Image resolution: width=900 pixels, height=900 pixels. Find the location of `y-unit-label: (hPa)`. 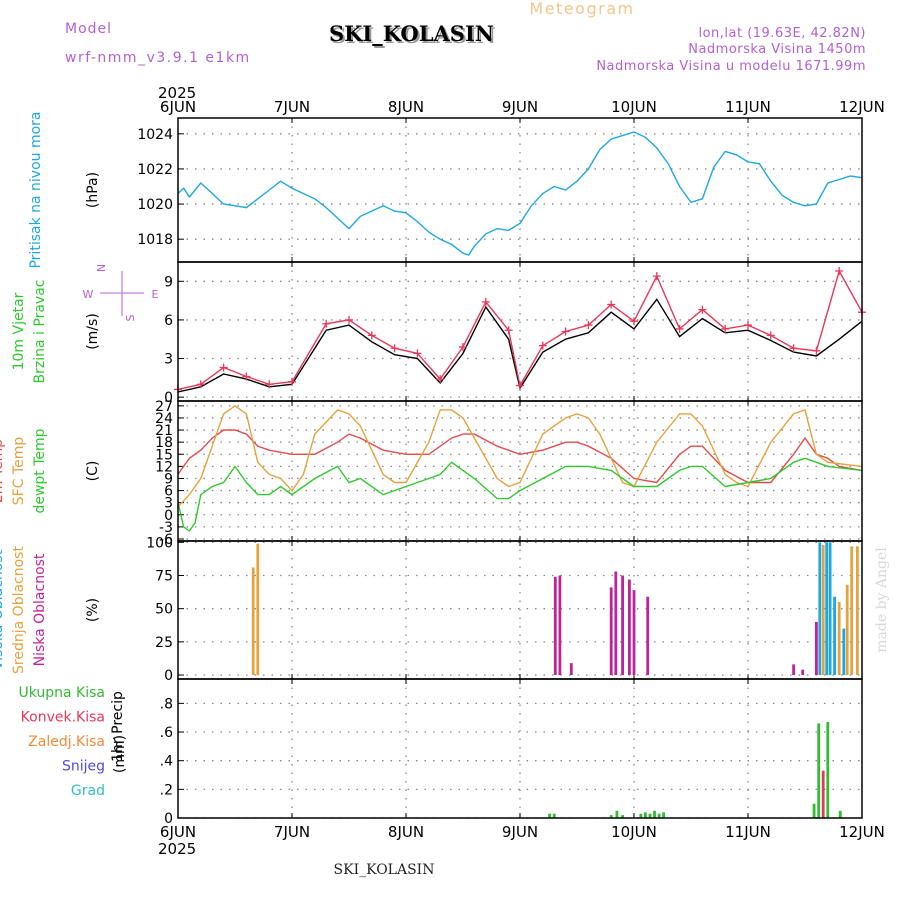

y-unit-label: (hPa) is located at coordinates (93, 190).